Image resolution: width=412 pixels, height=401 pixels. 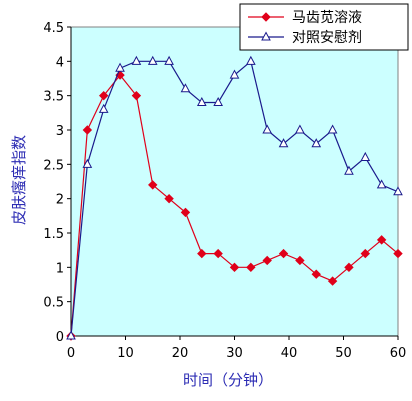 What do you see at coordinates (60, 62) in the screenshot?
I see `y-tick-label: 4` at bounding box center [60, 62].